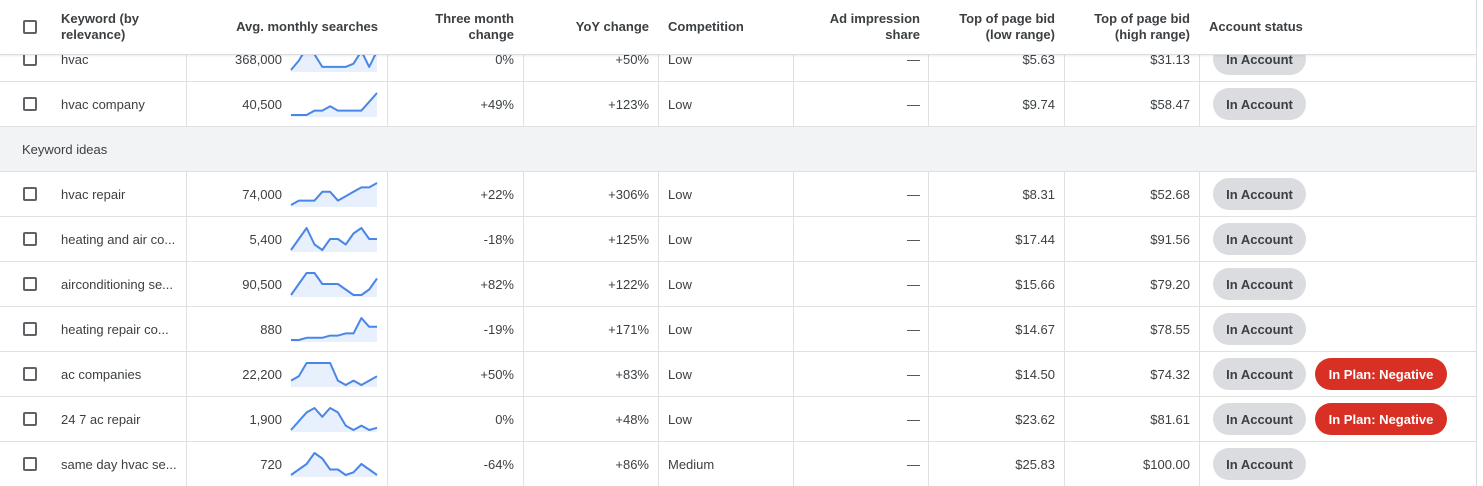  Describe the element at coordinates (101, 419) in the screenshot. I see `keyword-cell: 24 7 ac repair` at that location.